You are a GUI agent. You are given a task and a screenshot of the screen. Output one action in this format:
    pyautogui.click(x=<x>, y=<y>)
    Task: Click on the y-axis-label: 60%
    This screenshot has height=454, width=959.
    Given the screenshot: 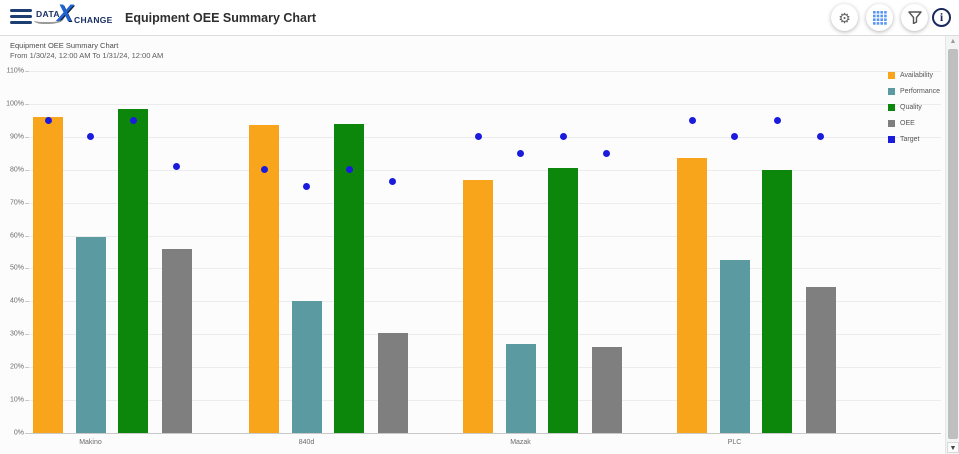 What is the action you would take?
    pyautogui.click(x=16, y=236)
    